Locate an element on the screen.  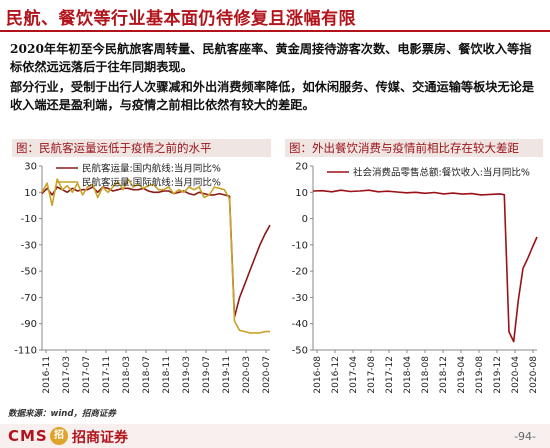
chart-title-airline: 图：民航客运量远低于疫情之前的水平 is located at coordinates (141, 148).